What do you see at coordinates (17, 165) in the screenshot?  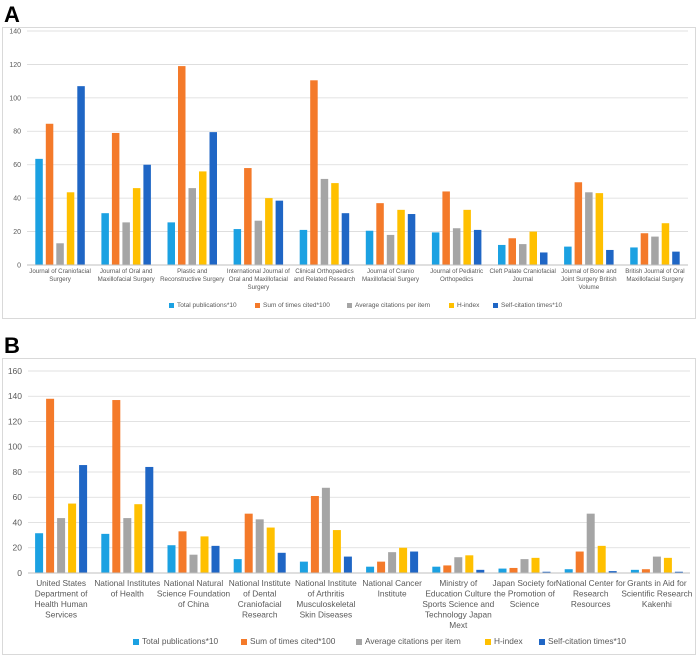 I see `y-tick-label: 60` at bounding box center [17, 165].